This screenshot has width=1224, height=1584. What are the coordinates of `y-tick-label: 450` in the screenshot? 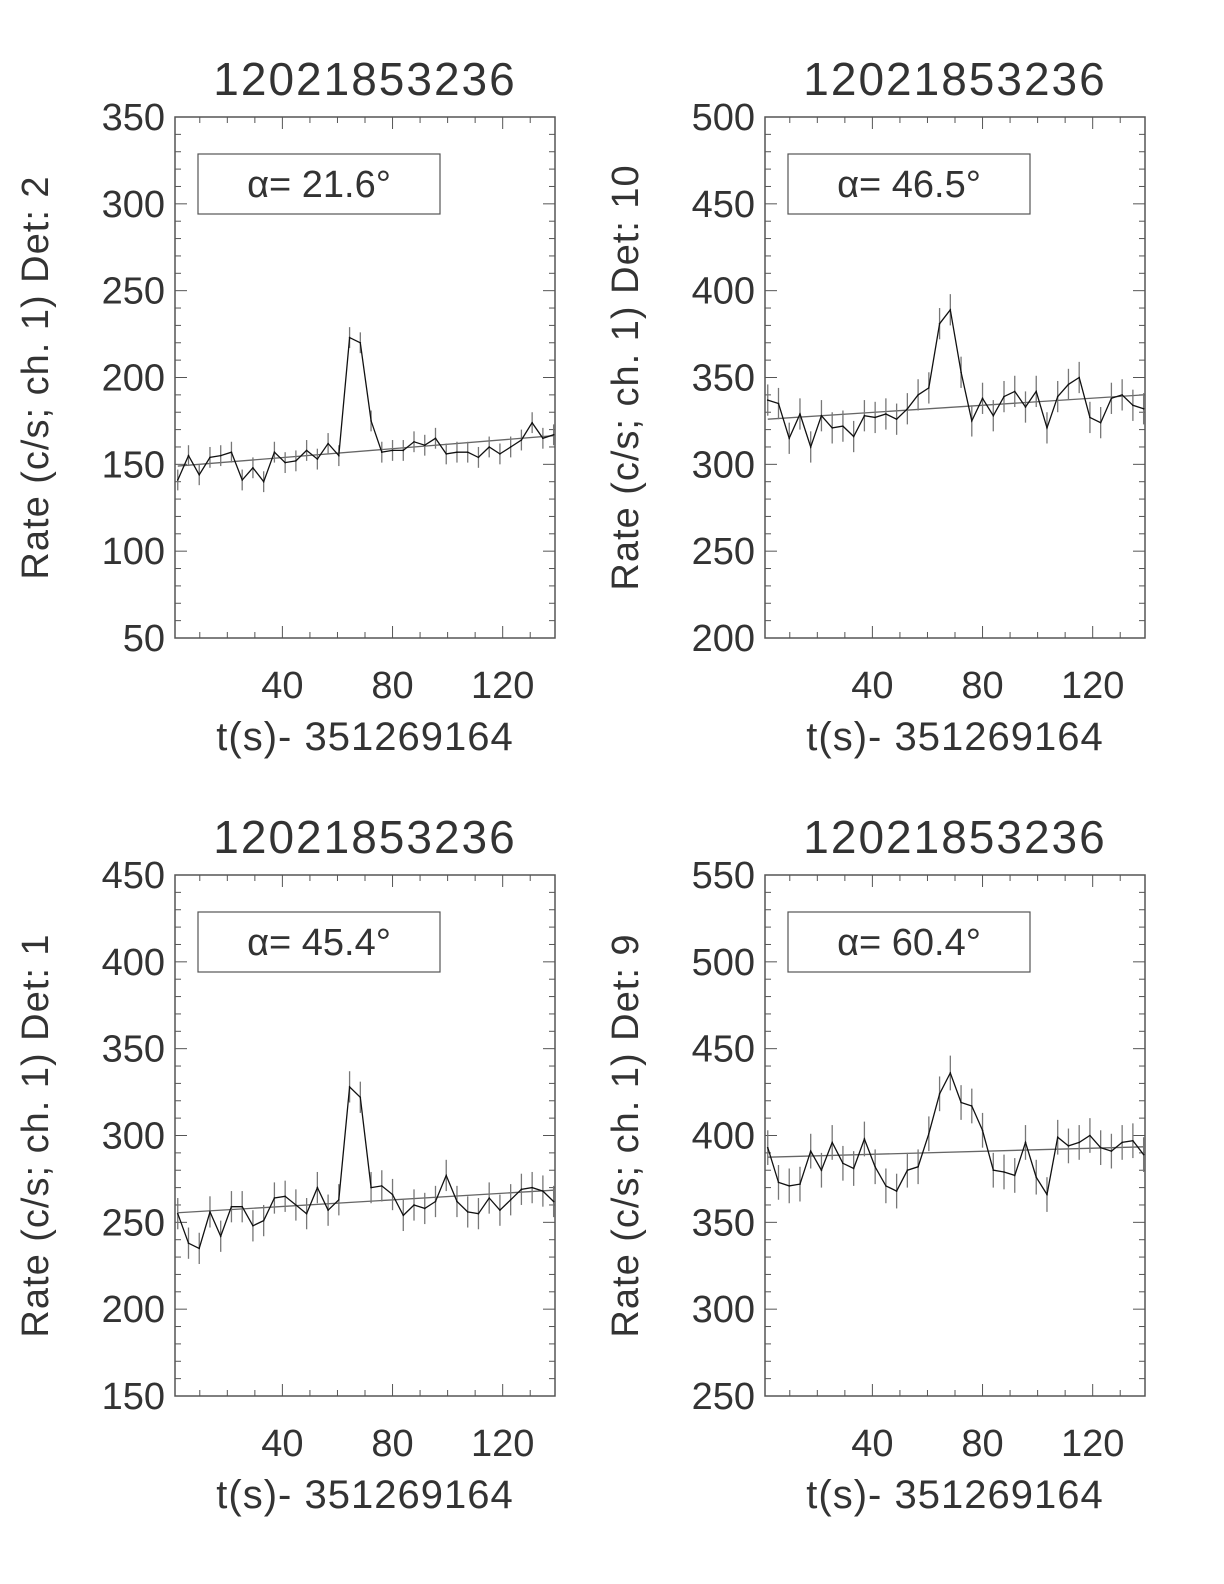 It's located at (133, 876).